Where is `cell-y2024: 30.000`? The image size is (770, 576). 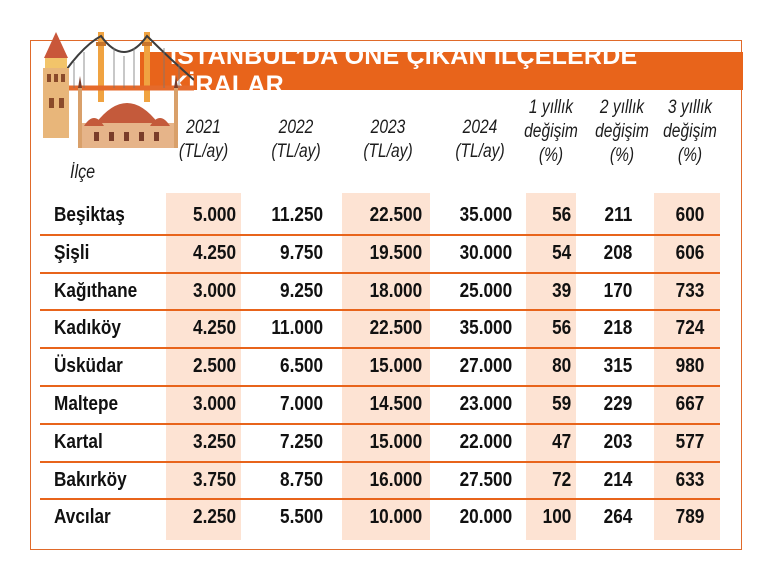
cell-y2024: 30.000 is located at coordinates (485, 252).